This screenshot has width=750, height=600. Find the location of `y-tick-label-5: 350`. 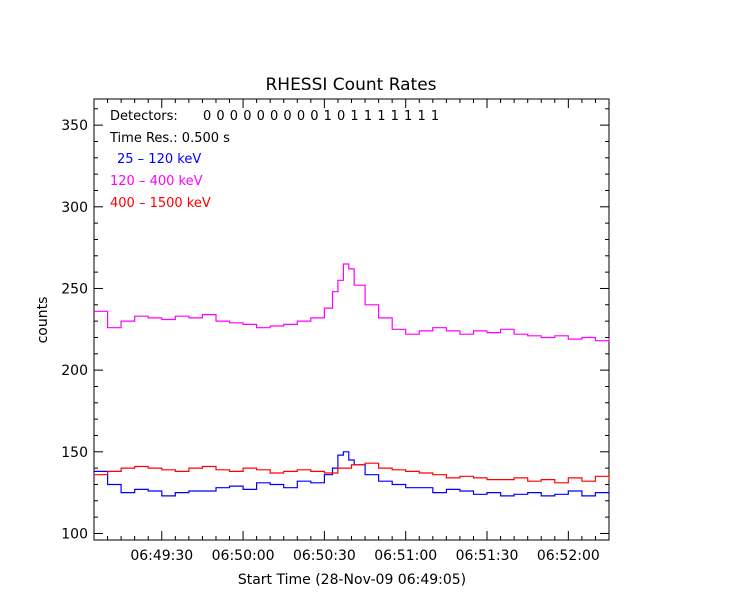

y-tick-label-5: 350 is located at coordinates (74, 126).